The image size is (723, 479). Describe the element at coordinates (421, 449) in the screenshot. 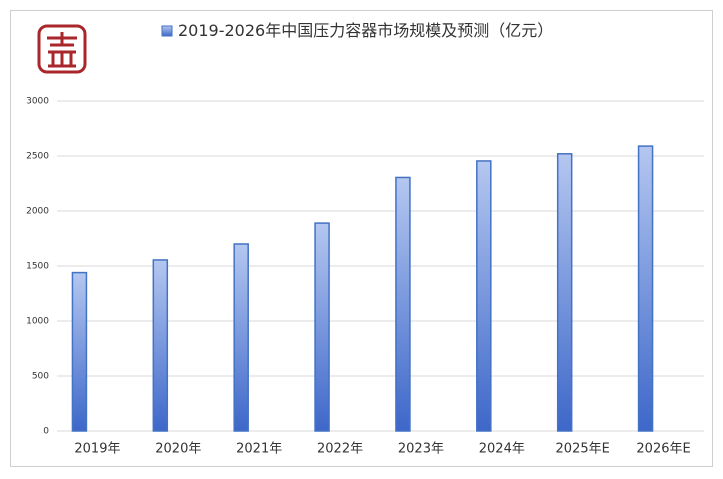

I see `x-tick-label: 2023年` at that location.